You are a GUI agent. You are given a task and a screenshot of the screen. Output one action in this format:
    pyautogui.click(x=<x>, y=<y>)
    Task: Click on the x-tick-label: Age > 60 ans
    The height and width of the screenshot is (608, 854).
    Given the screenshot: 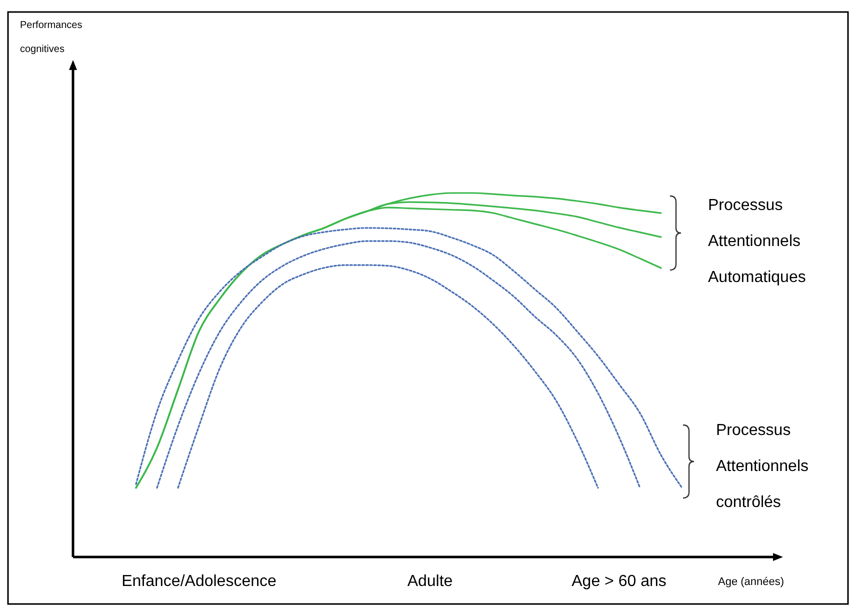 What is the action you would take?
    pyautogui.click(x=619, y=581)
    